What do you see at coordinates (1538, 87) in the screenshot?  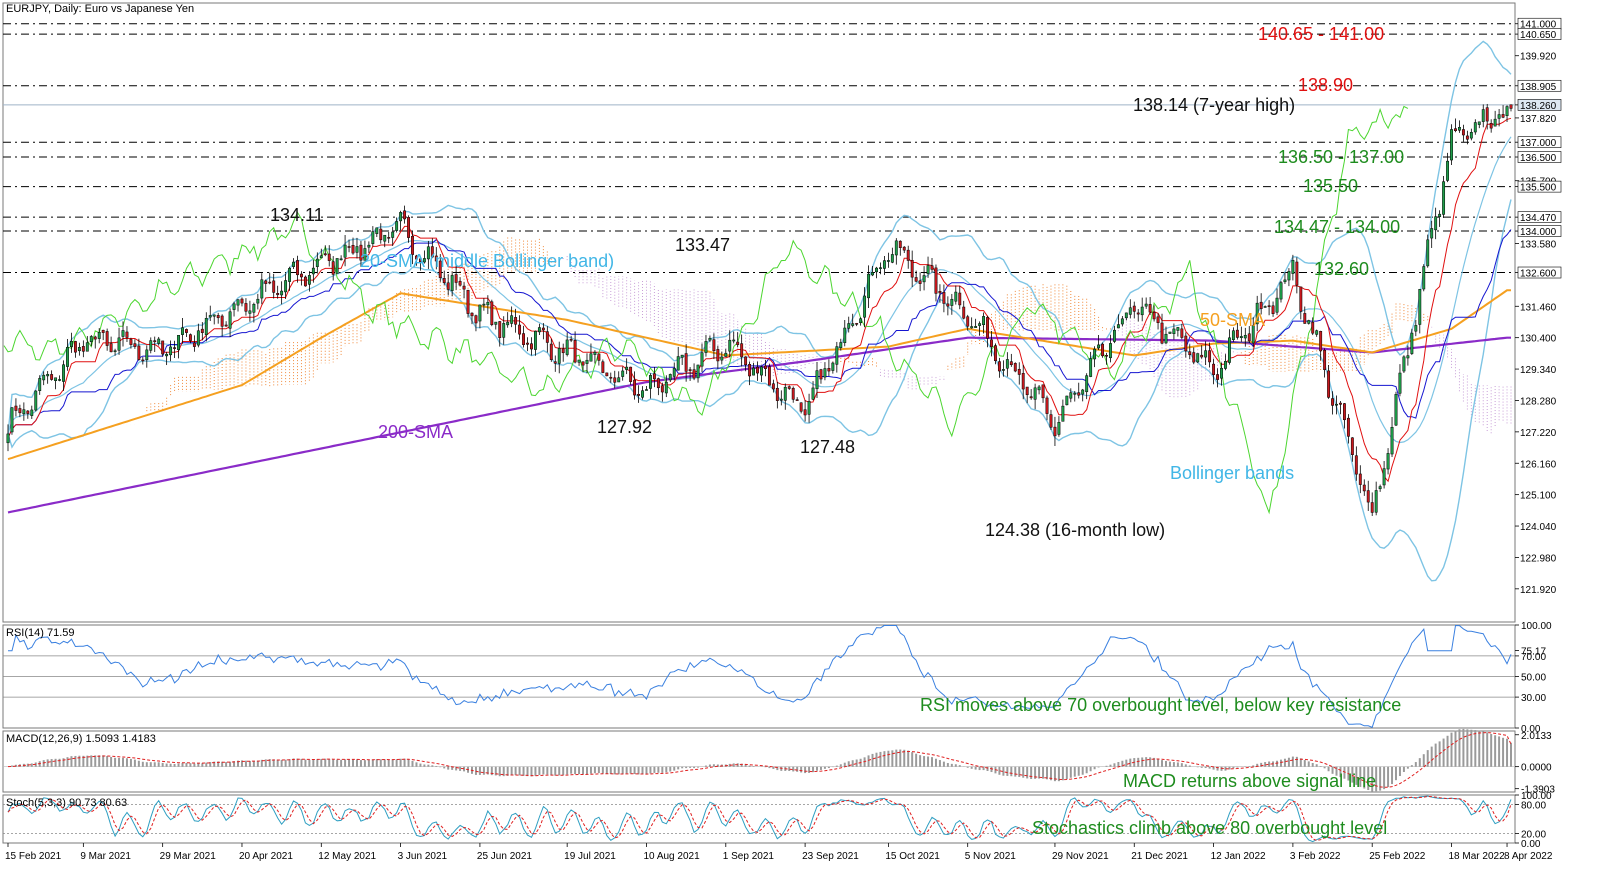 I see `price-axis-label: 138.905` at bounding box center [1538, 87].